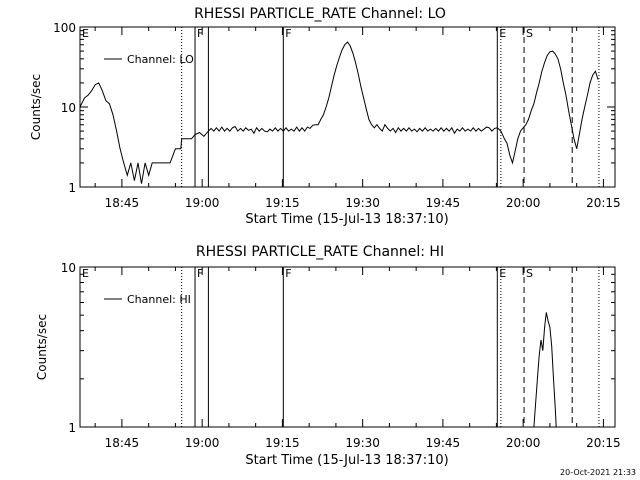 This screenshot has height=480, width=640. Describe the element at coordinates (320, 14) in the screenshot. I see `chart-title: RHESSI PARTICLE_RATE Channel: LO` at that location.